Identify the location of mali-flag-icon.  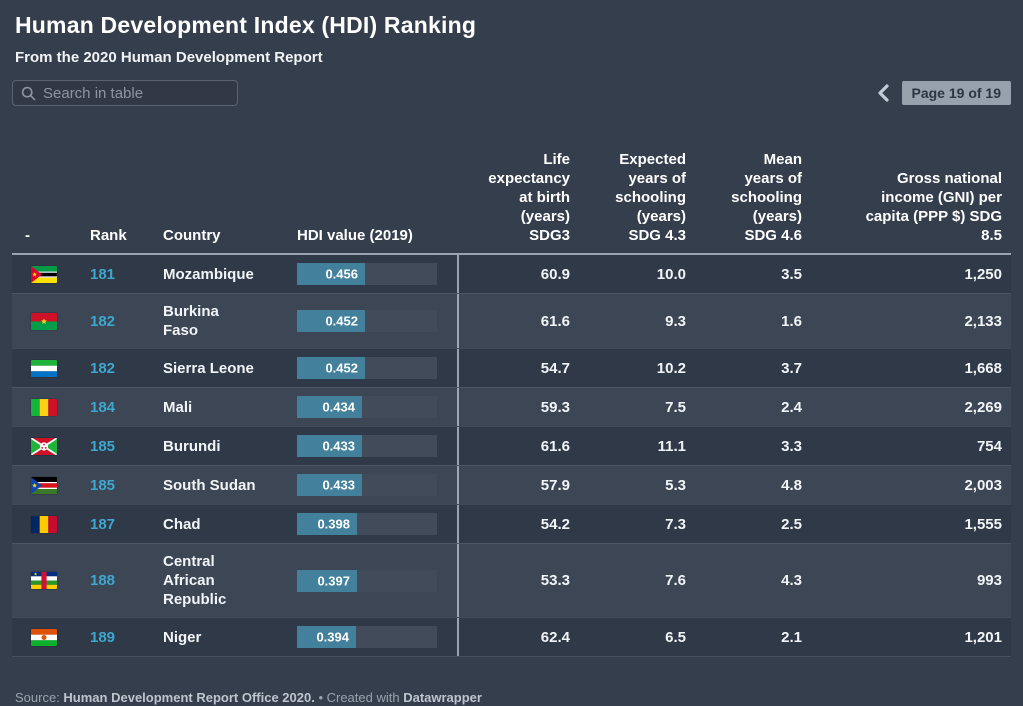
(44, 407).